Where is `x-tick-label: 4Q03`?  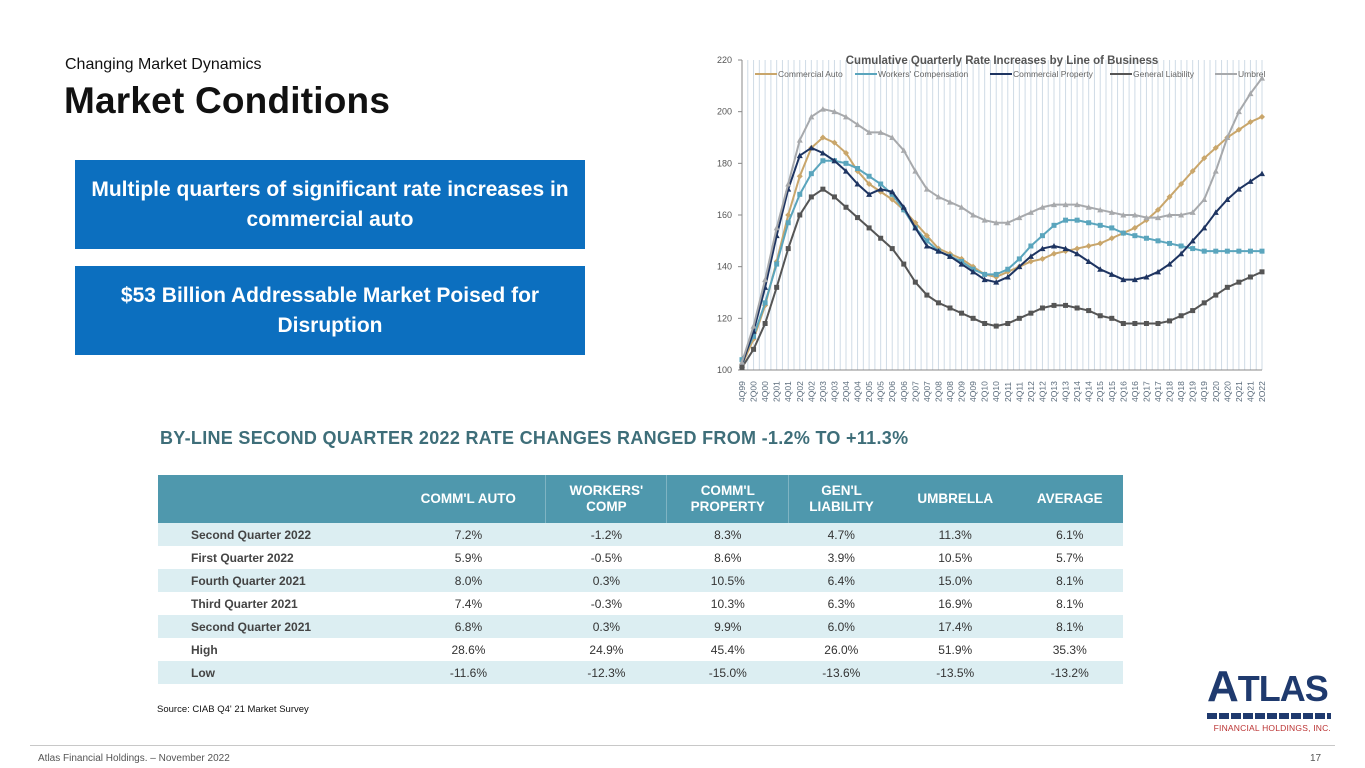
x-tick-label: 4Q03 is located at coordinates (834, 391).